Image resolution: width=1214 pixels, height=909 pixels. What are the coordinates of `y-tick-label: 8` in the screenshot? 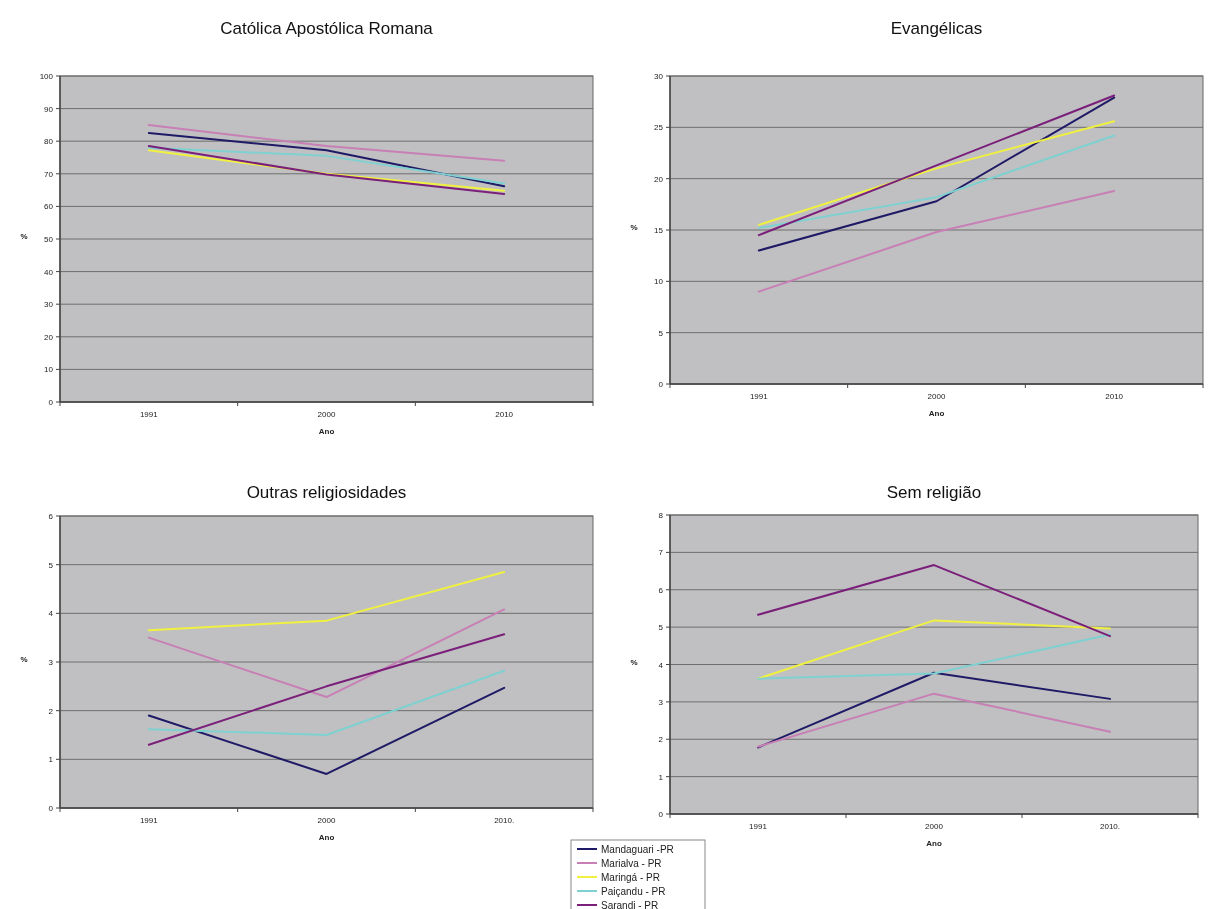 It's located at (661, 515).